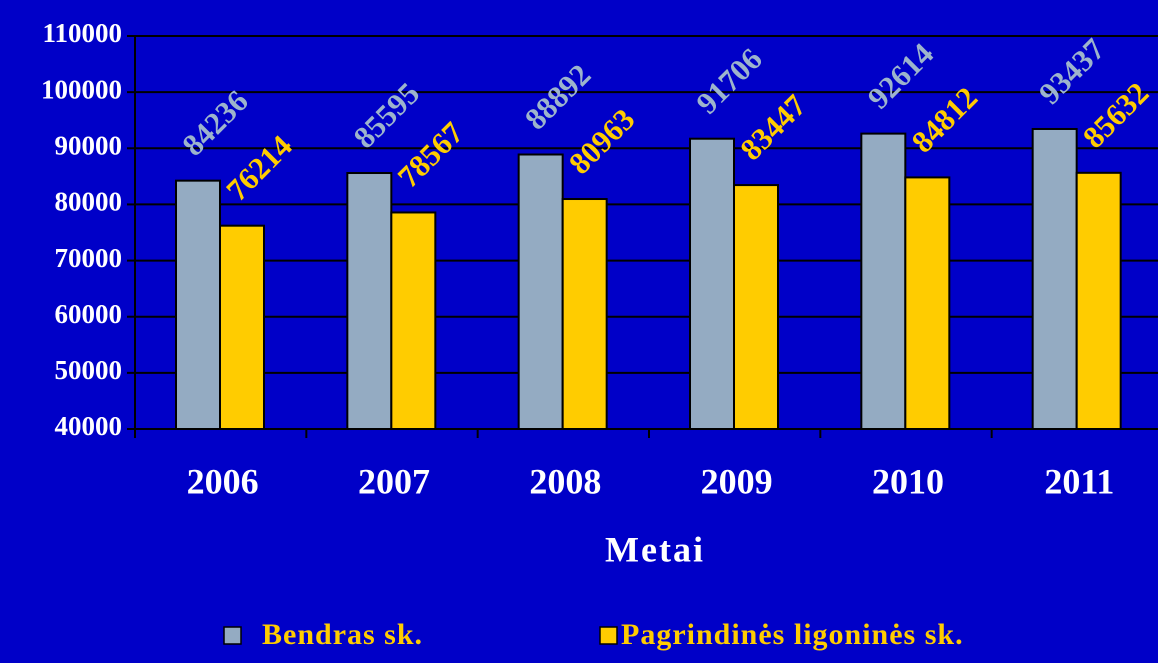 The image size is (1158, 663). Describe the element at coordinates (908, 481) in the screenshot. I see `x-tick-label: 2010` at that location.